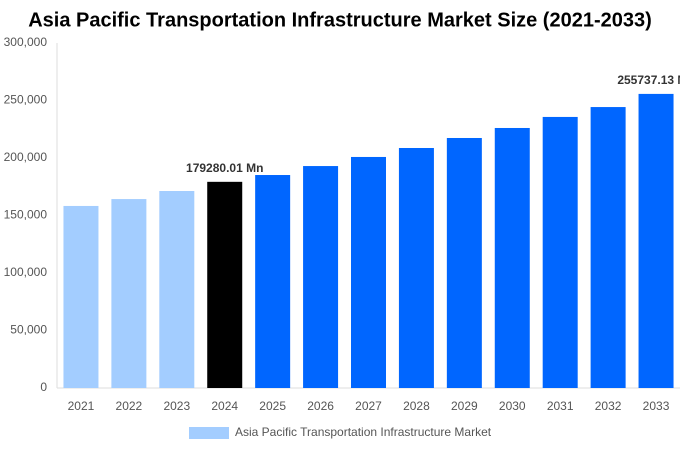  What do you see at coordinates (368, 406) in the screenshot?
I see `x-tick-label: 2027` at bounding box center [368, 406].